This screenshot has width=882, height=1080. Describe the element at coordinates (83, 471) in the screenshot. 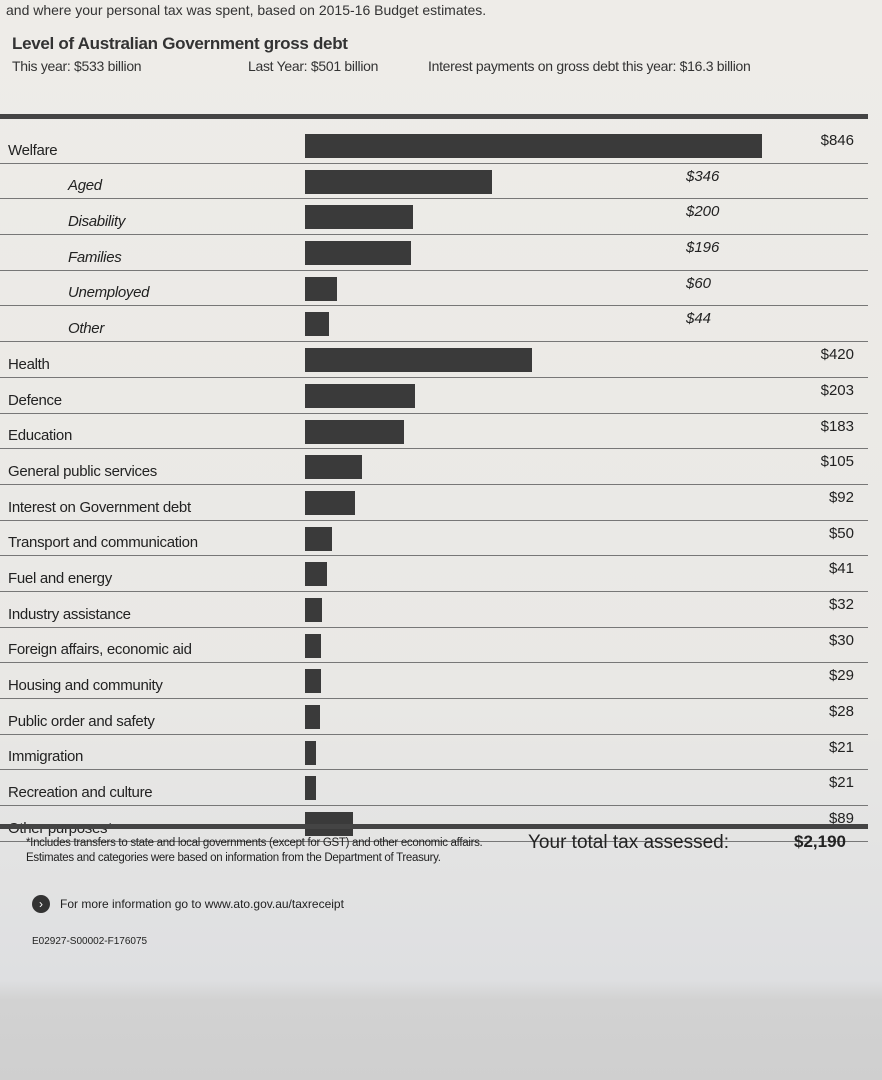

I see `category-label: General public services` at that location.